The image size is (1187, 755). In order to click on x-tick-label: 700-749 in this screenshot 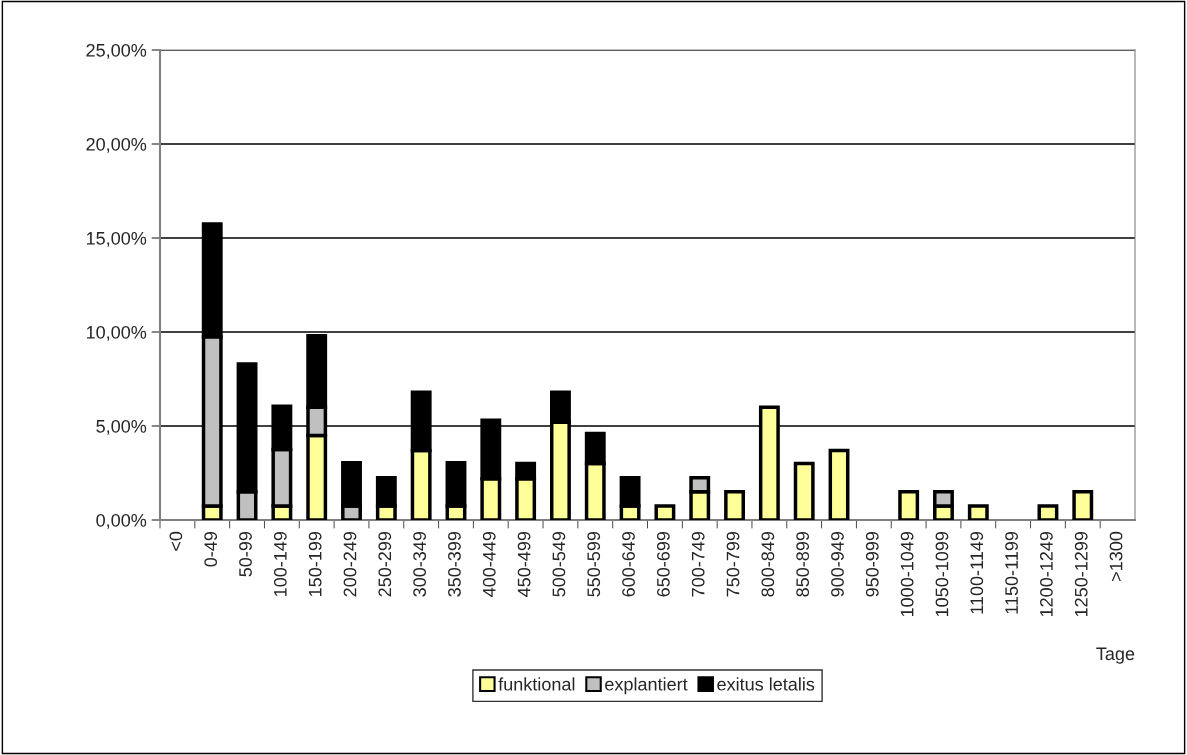, I will do `click(698, 564)`.